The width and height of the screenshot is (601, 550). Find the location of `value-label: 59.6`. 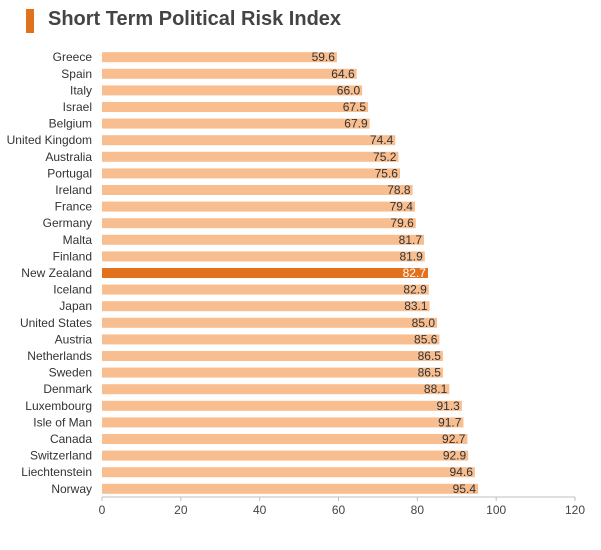

value-label: 59.6 is located at coordinates (324, 57).